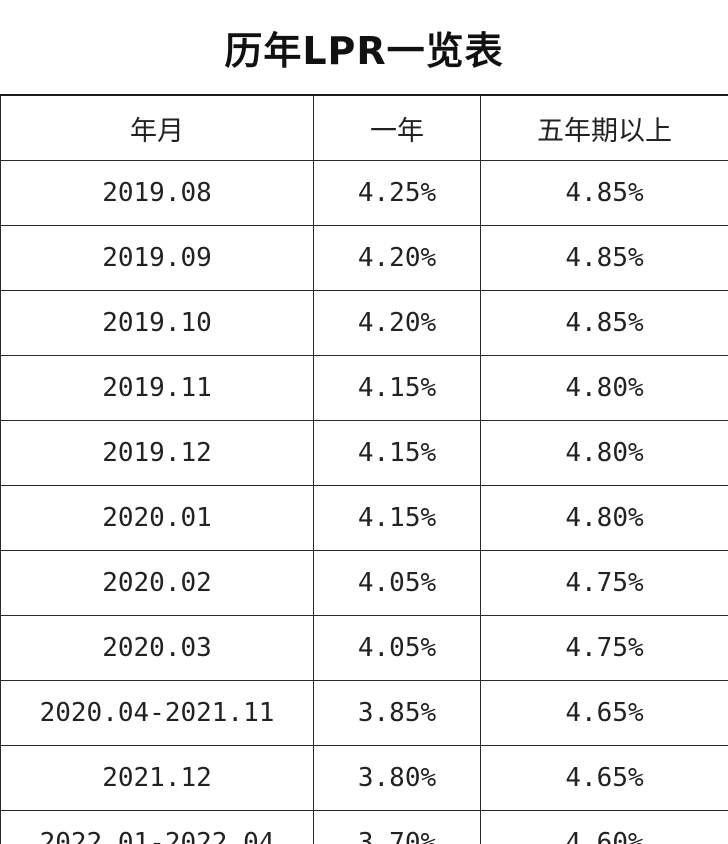 The height and width of the screenshot is (844, 728). What do you see at coordinates (157, 323) in the screenshot?
I see `cell-month: 2019.10` at bounding box center [157, 323].